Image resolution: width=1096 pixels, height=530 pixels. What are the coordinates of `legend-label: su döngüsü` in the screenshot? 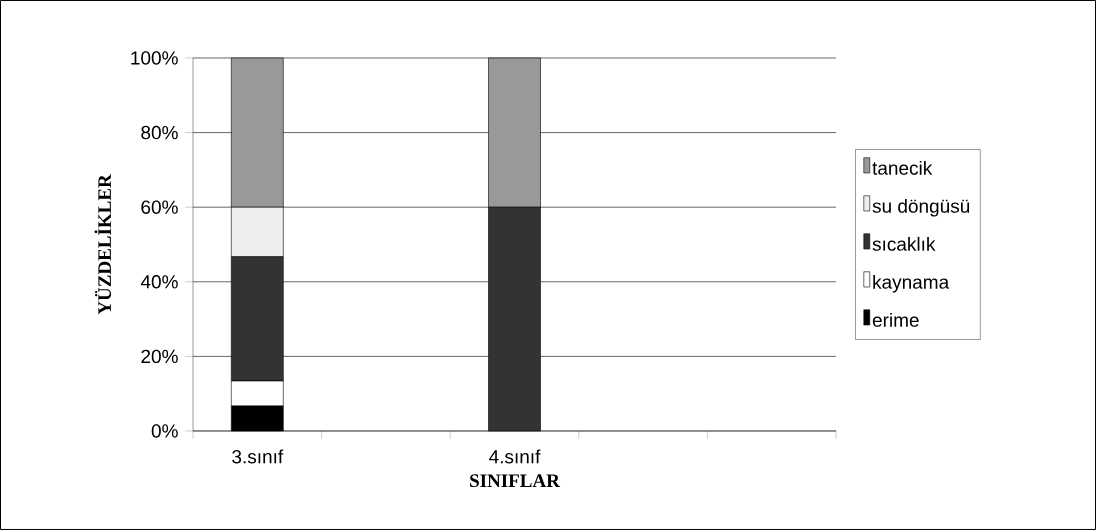 It's located at (921, 207).